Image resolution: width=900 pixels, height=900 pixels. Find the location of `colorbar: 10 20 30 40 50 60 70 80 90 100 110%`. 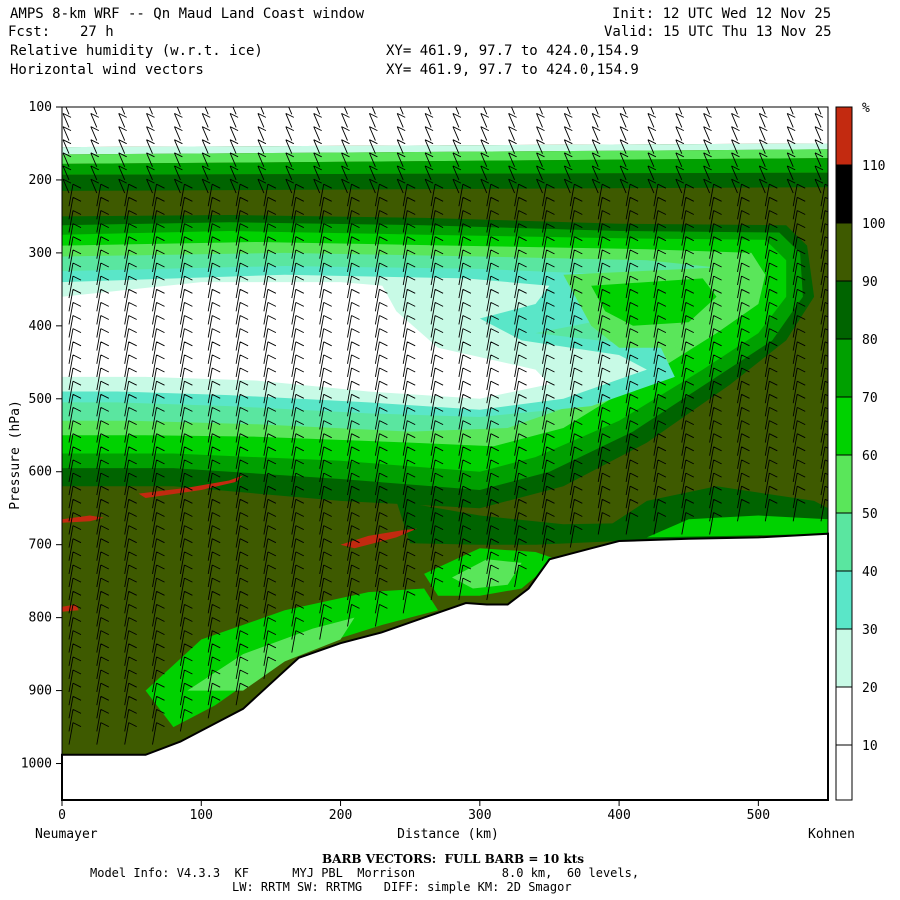

colorbar: 10 20 30 40 50 60 70 80 90 100 110% is located at coordinates (860, 451).